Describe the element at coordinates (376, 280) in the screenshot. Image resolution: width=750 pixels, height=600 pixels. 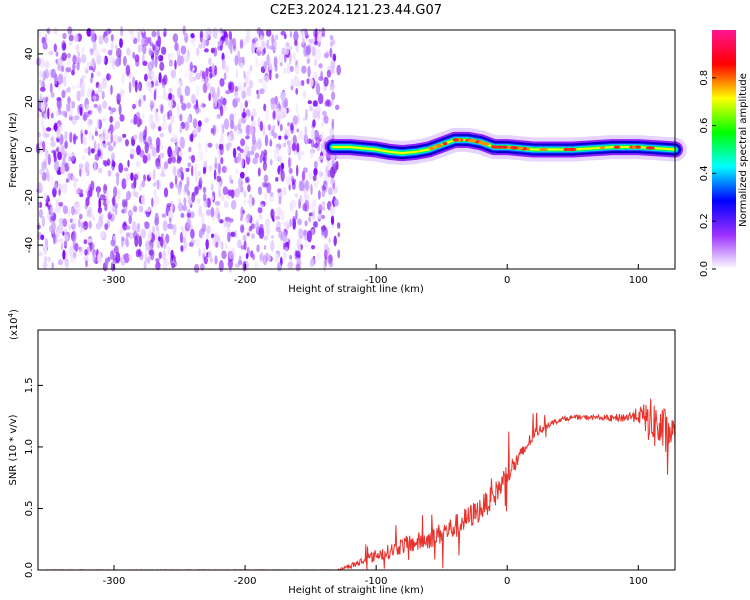
I see `x-tick-label: -100` at that location.